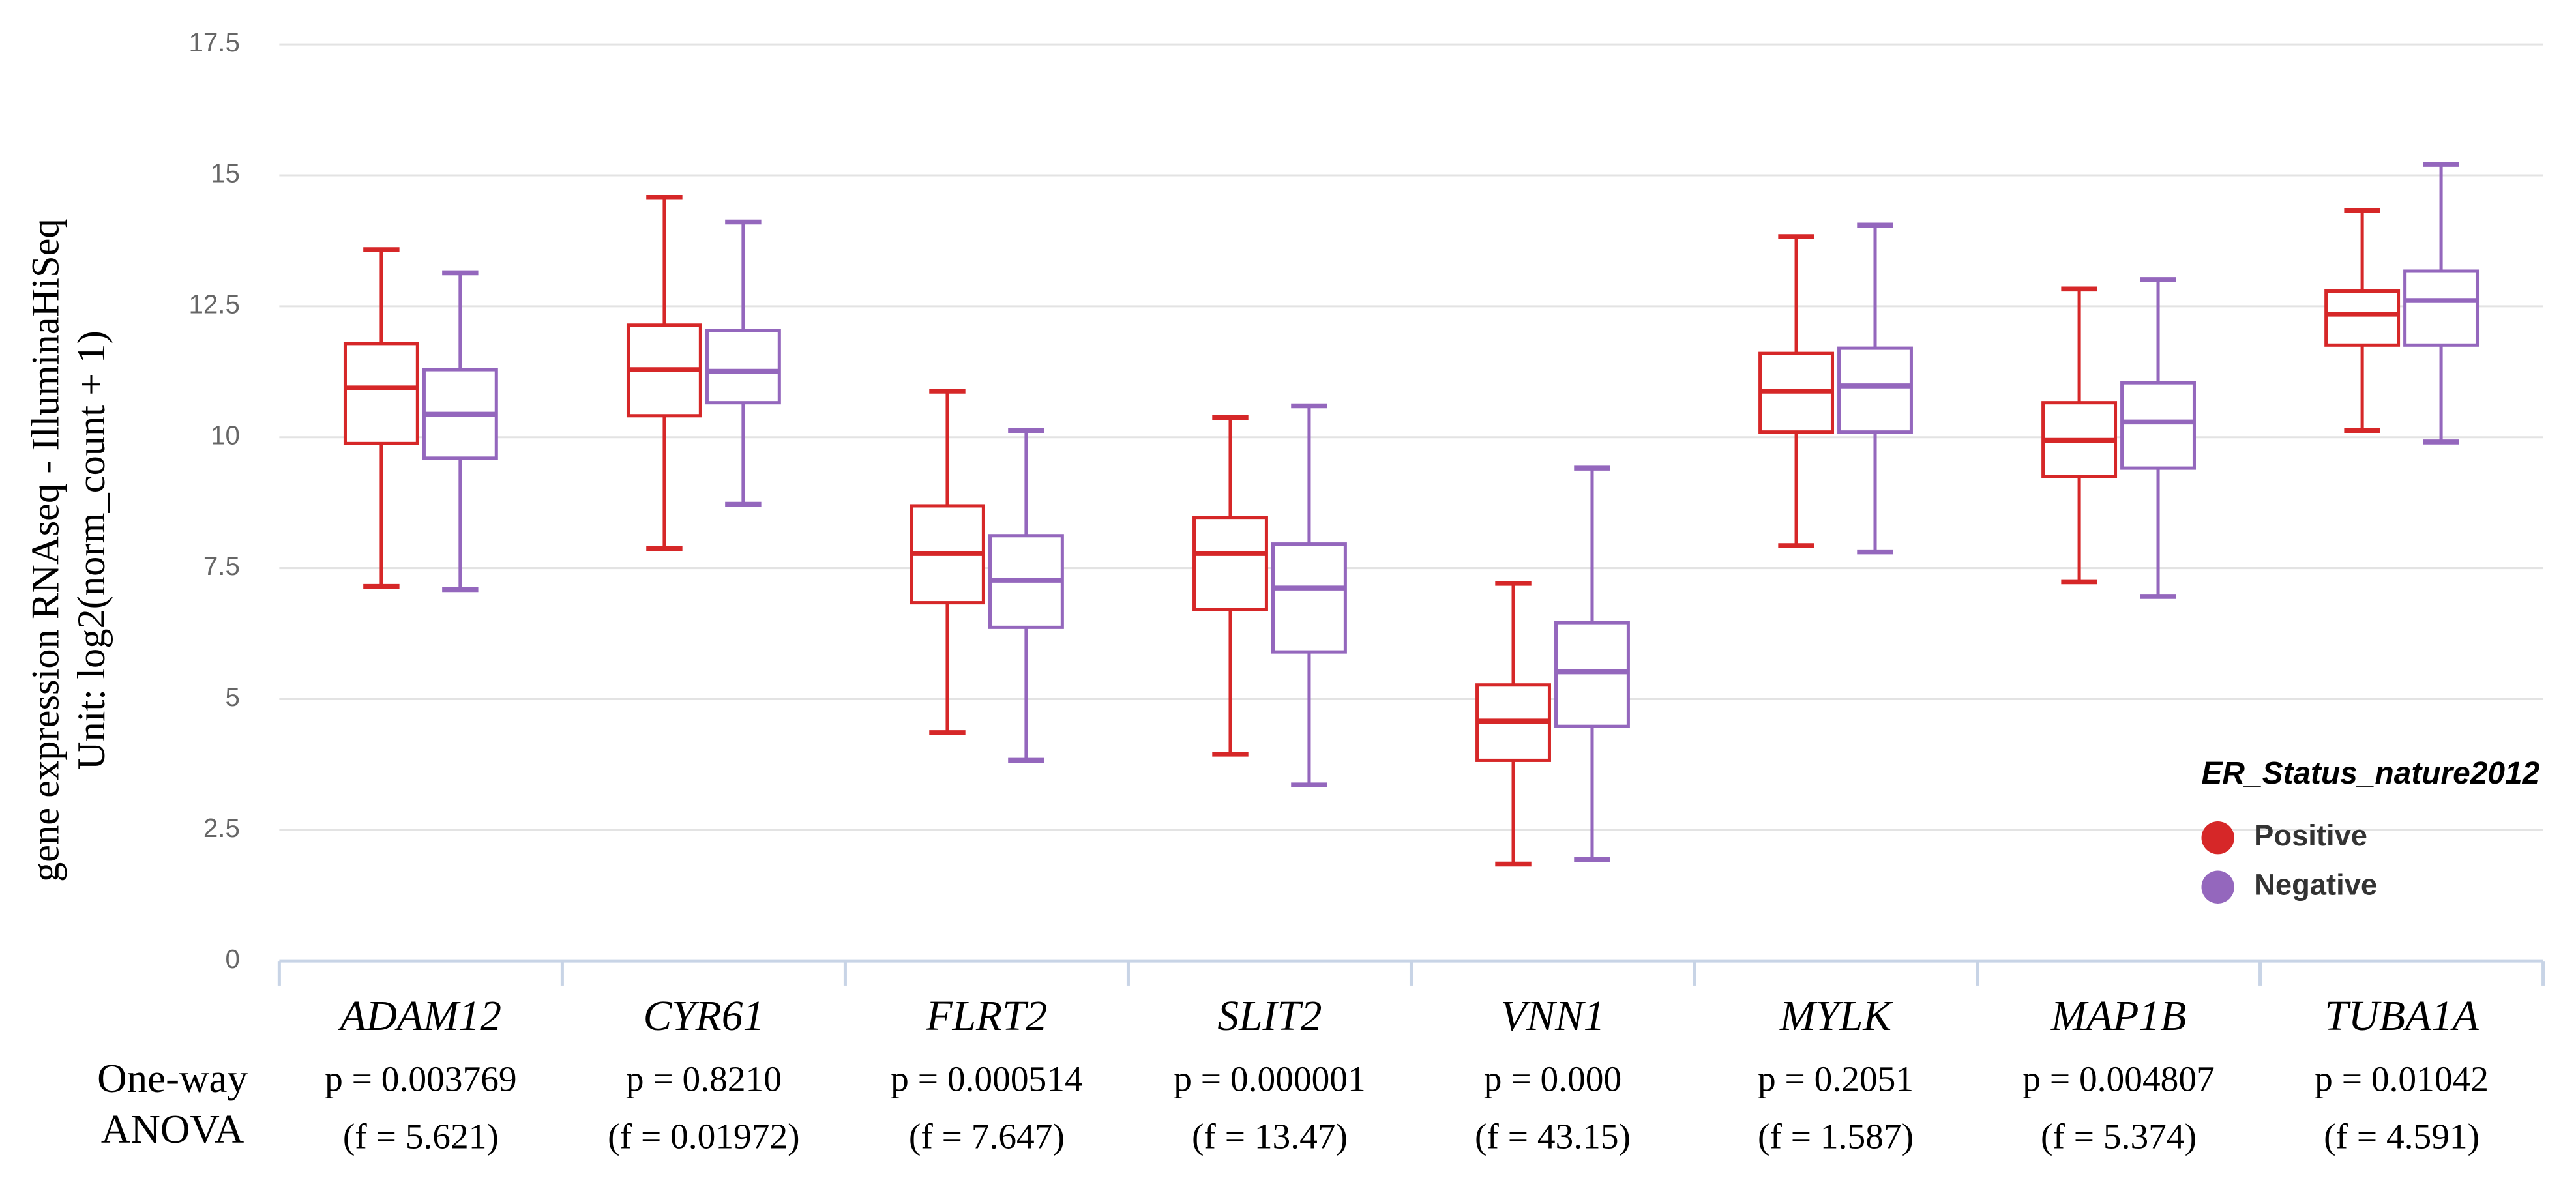  Describe the element at coordinates (2315, 885) in the screenshot. I see `legend-label: Negative` at that location.